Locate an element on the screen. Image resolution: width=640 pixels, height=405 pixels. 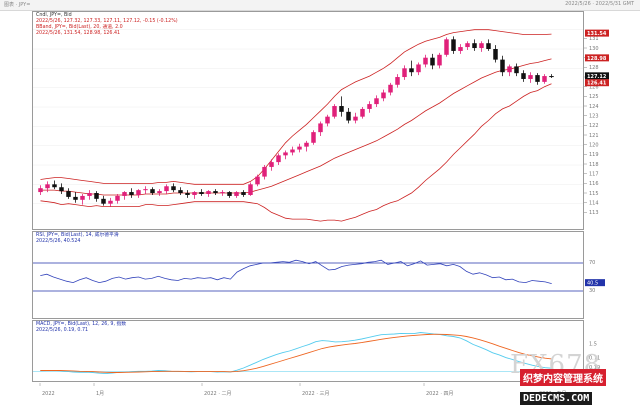
rsi-legend-line-1: RSI, JPY=, Bid(Last), 14, 威尔德平滑 is located at coordinates (77, 235).